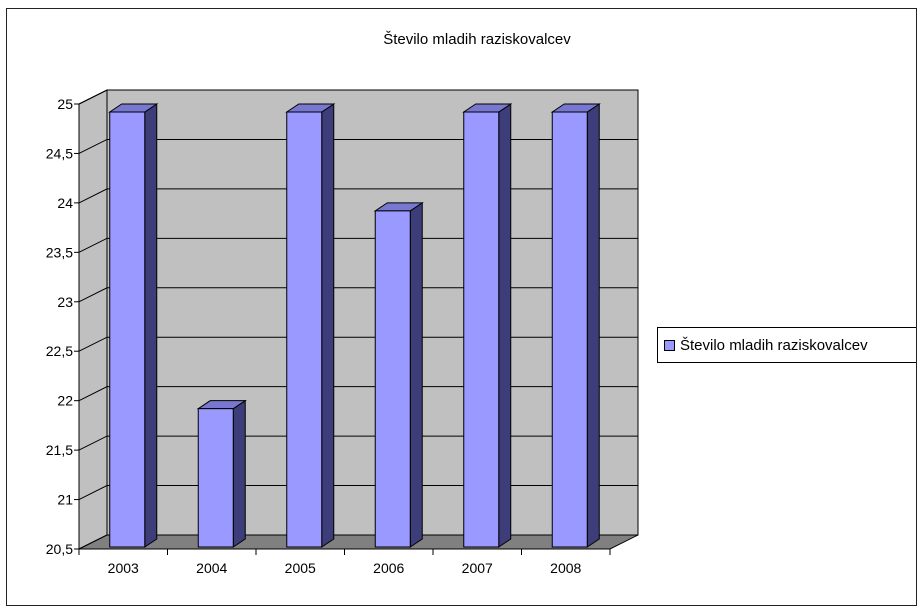 This screenshot has width=919, height=608. What do you see at coordinates (65, 401) in the screenshot?
I see `y-tick-label: 22` at bounding box center [65, 401].